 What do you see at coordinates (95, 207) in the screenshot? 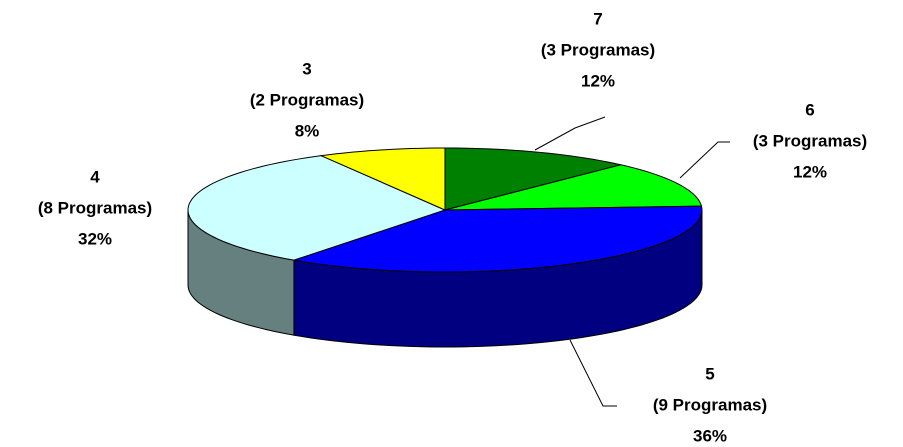
I see `detail-label: (8 Programas)` at bounding box center [95, 207].